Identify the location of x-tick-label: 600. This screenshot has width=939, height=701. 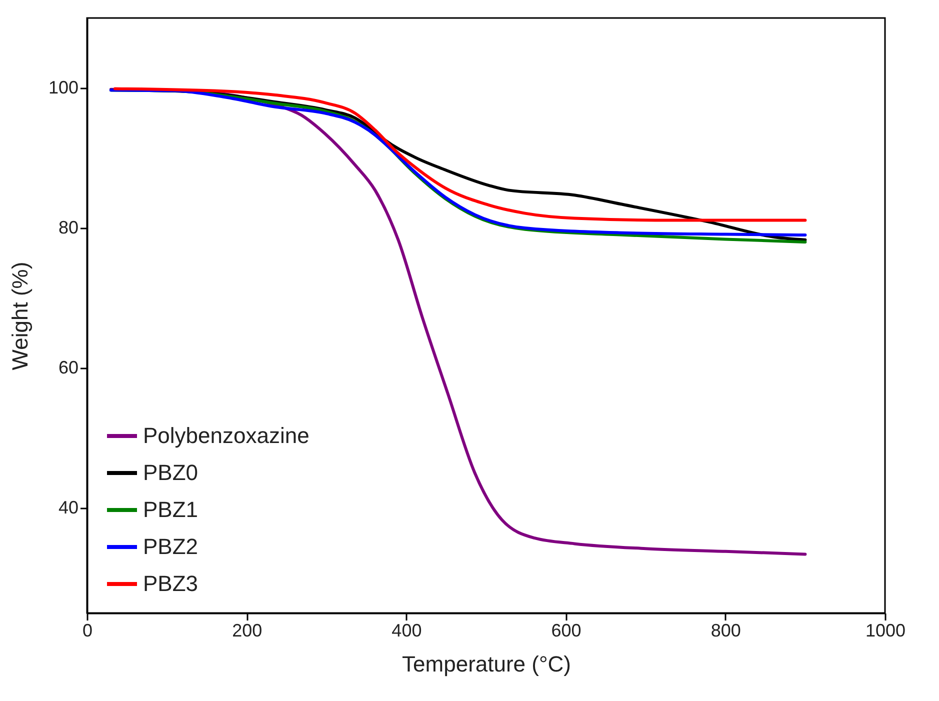
(566, 630).